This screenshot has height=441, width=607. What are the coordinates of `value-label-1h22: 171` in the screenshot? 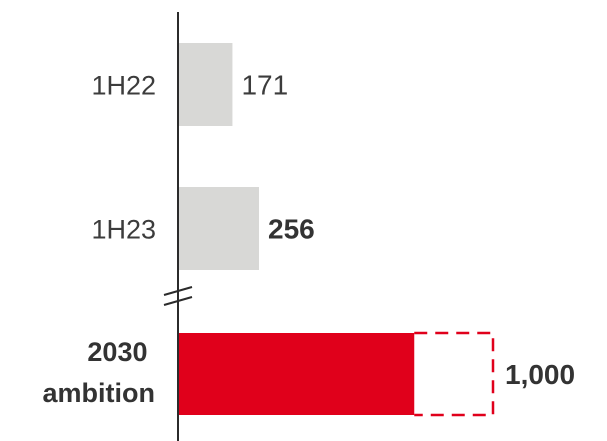 It's located at (264, 85).